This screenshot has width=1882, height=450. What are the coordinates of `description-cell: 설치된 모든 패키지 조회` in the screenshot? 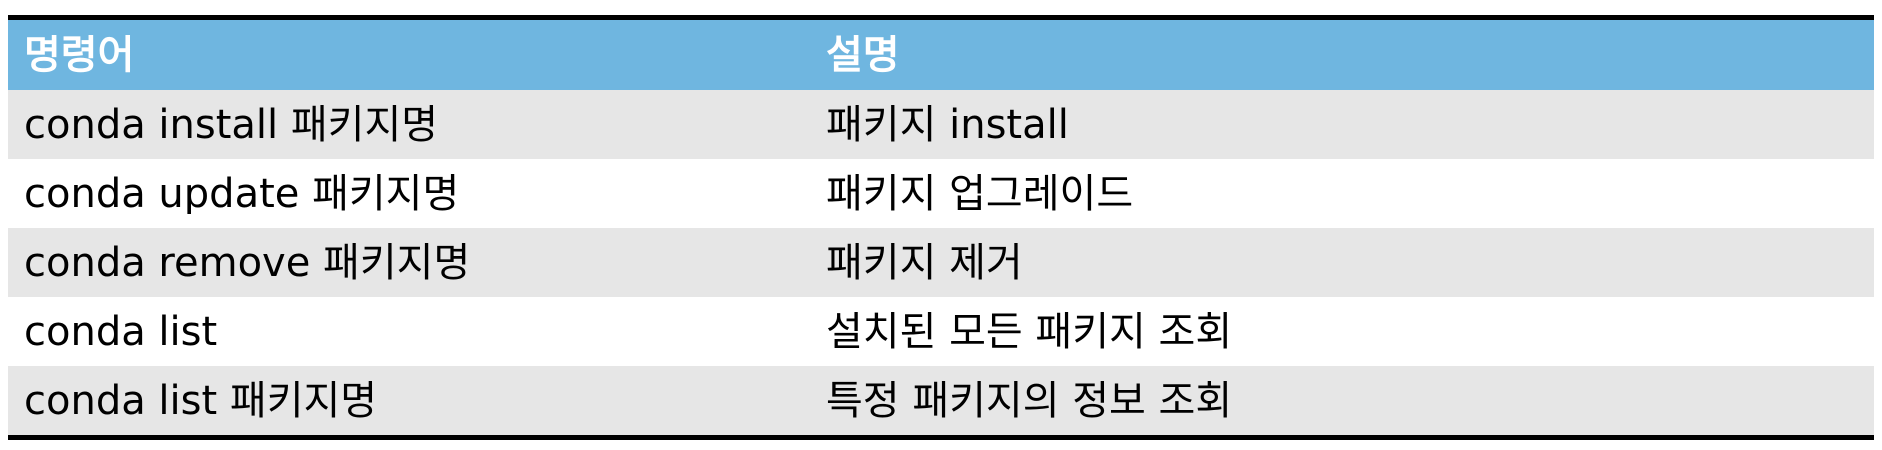 It's located at (1029, 331).